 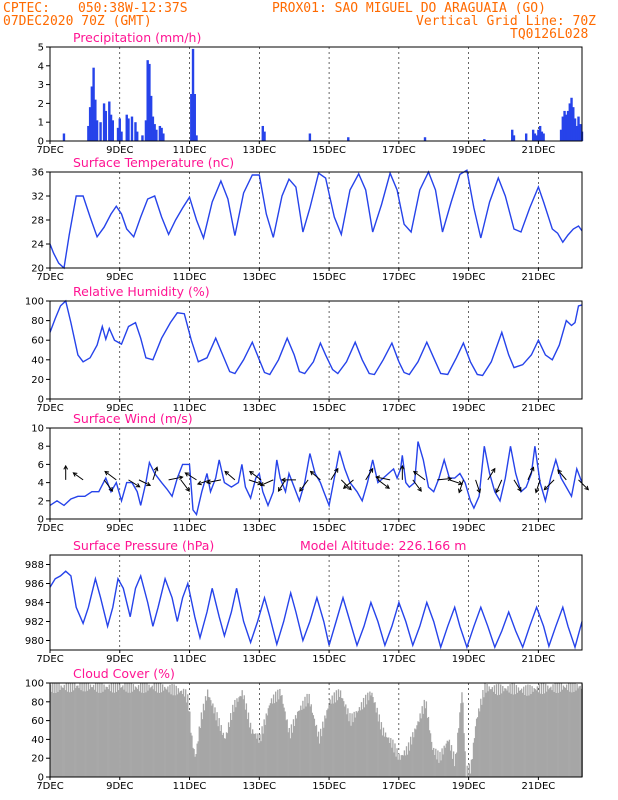 I want to click on y-tick-label: 2, so click(x=41, y=104).